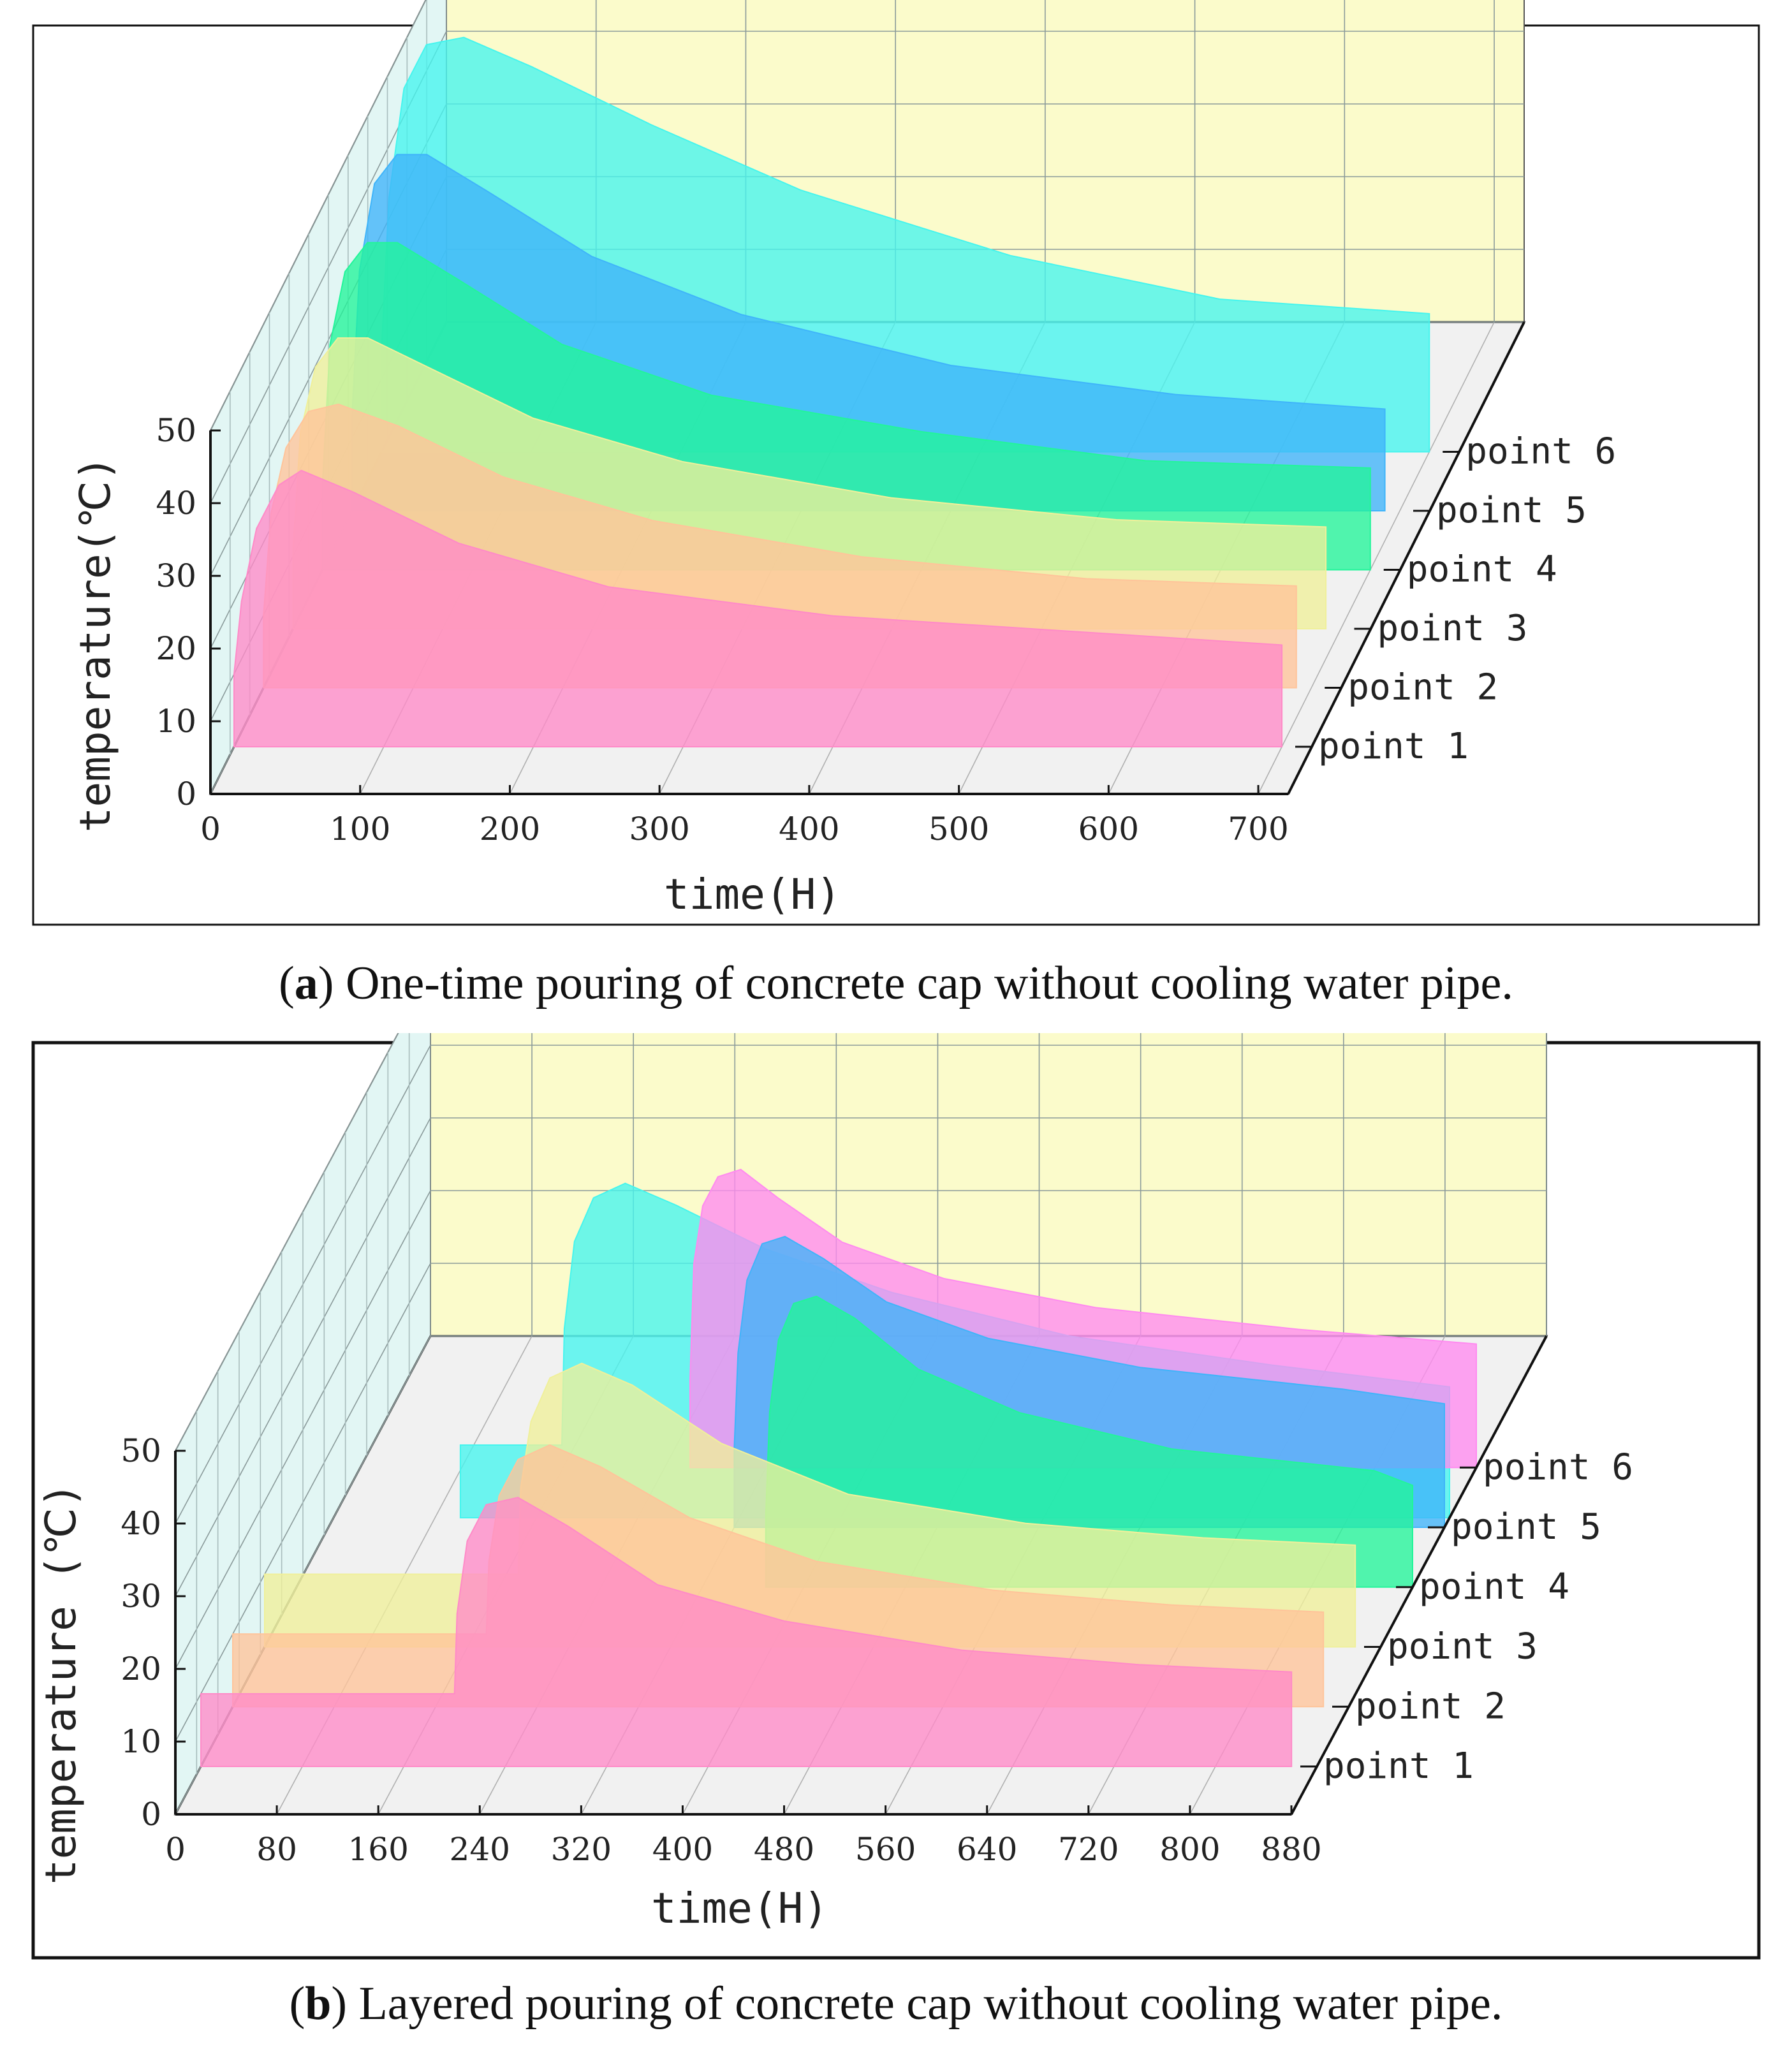 The height and width of the screenshot is (2063, 1792). Describe the element at coordinates (151, 1815) in the screenshot. I see `panel-b-y-tick-label: 0` at that location.